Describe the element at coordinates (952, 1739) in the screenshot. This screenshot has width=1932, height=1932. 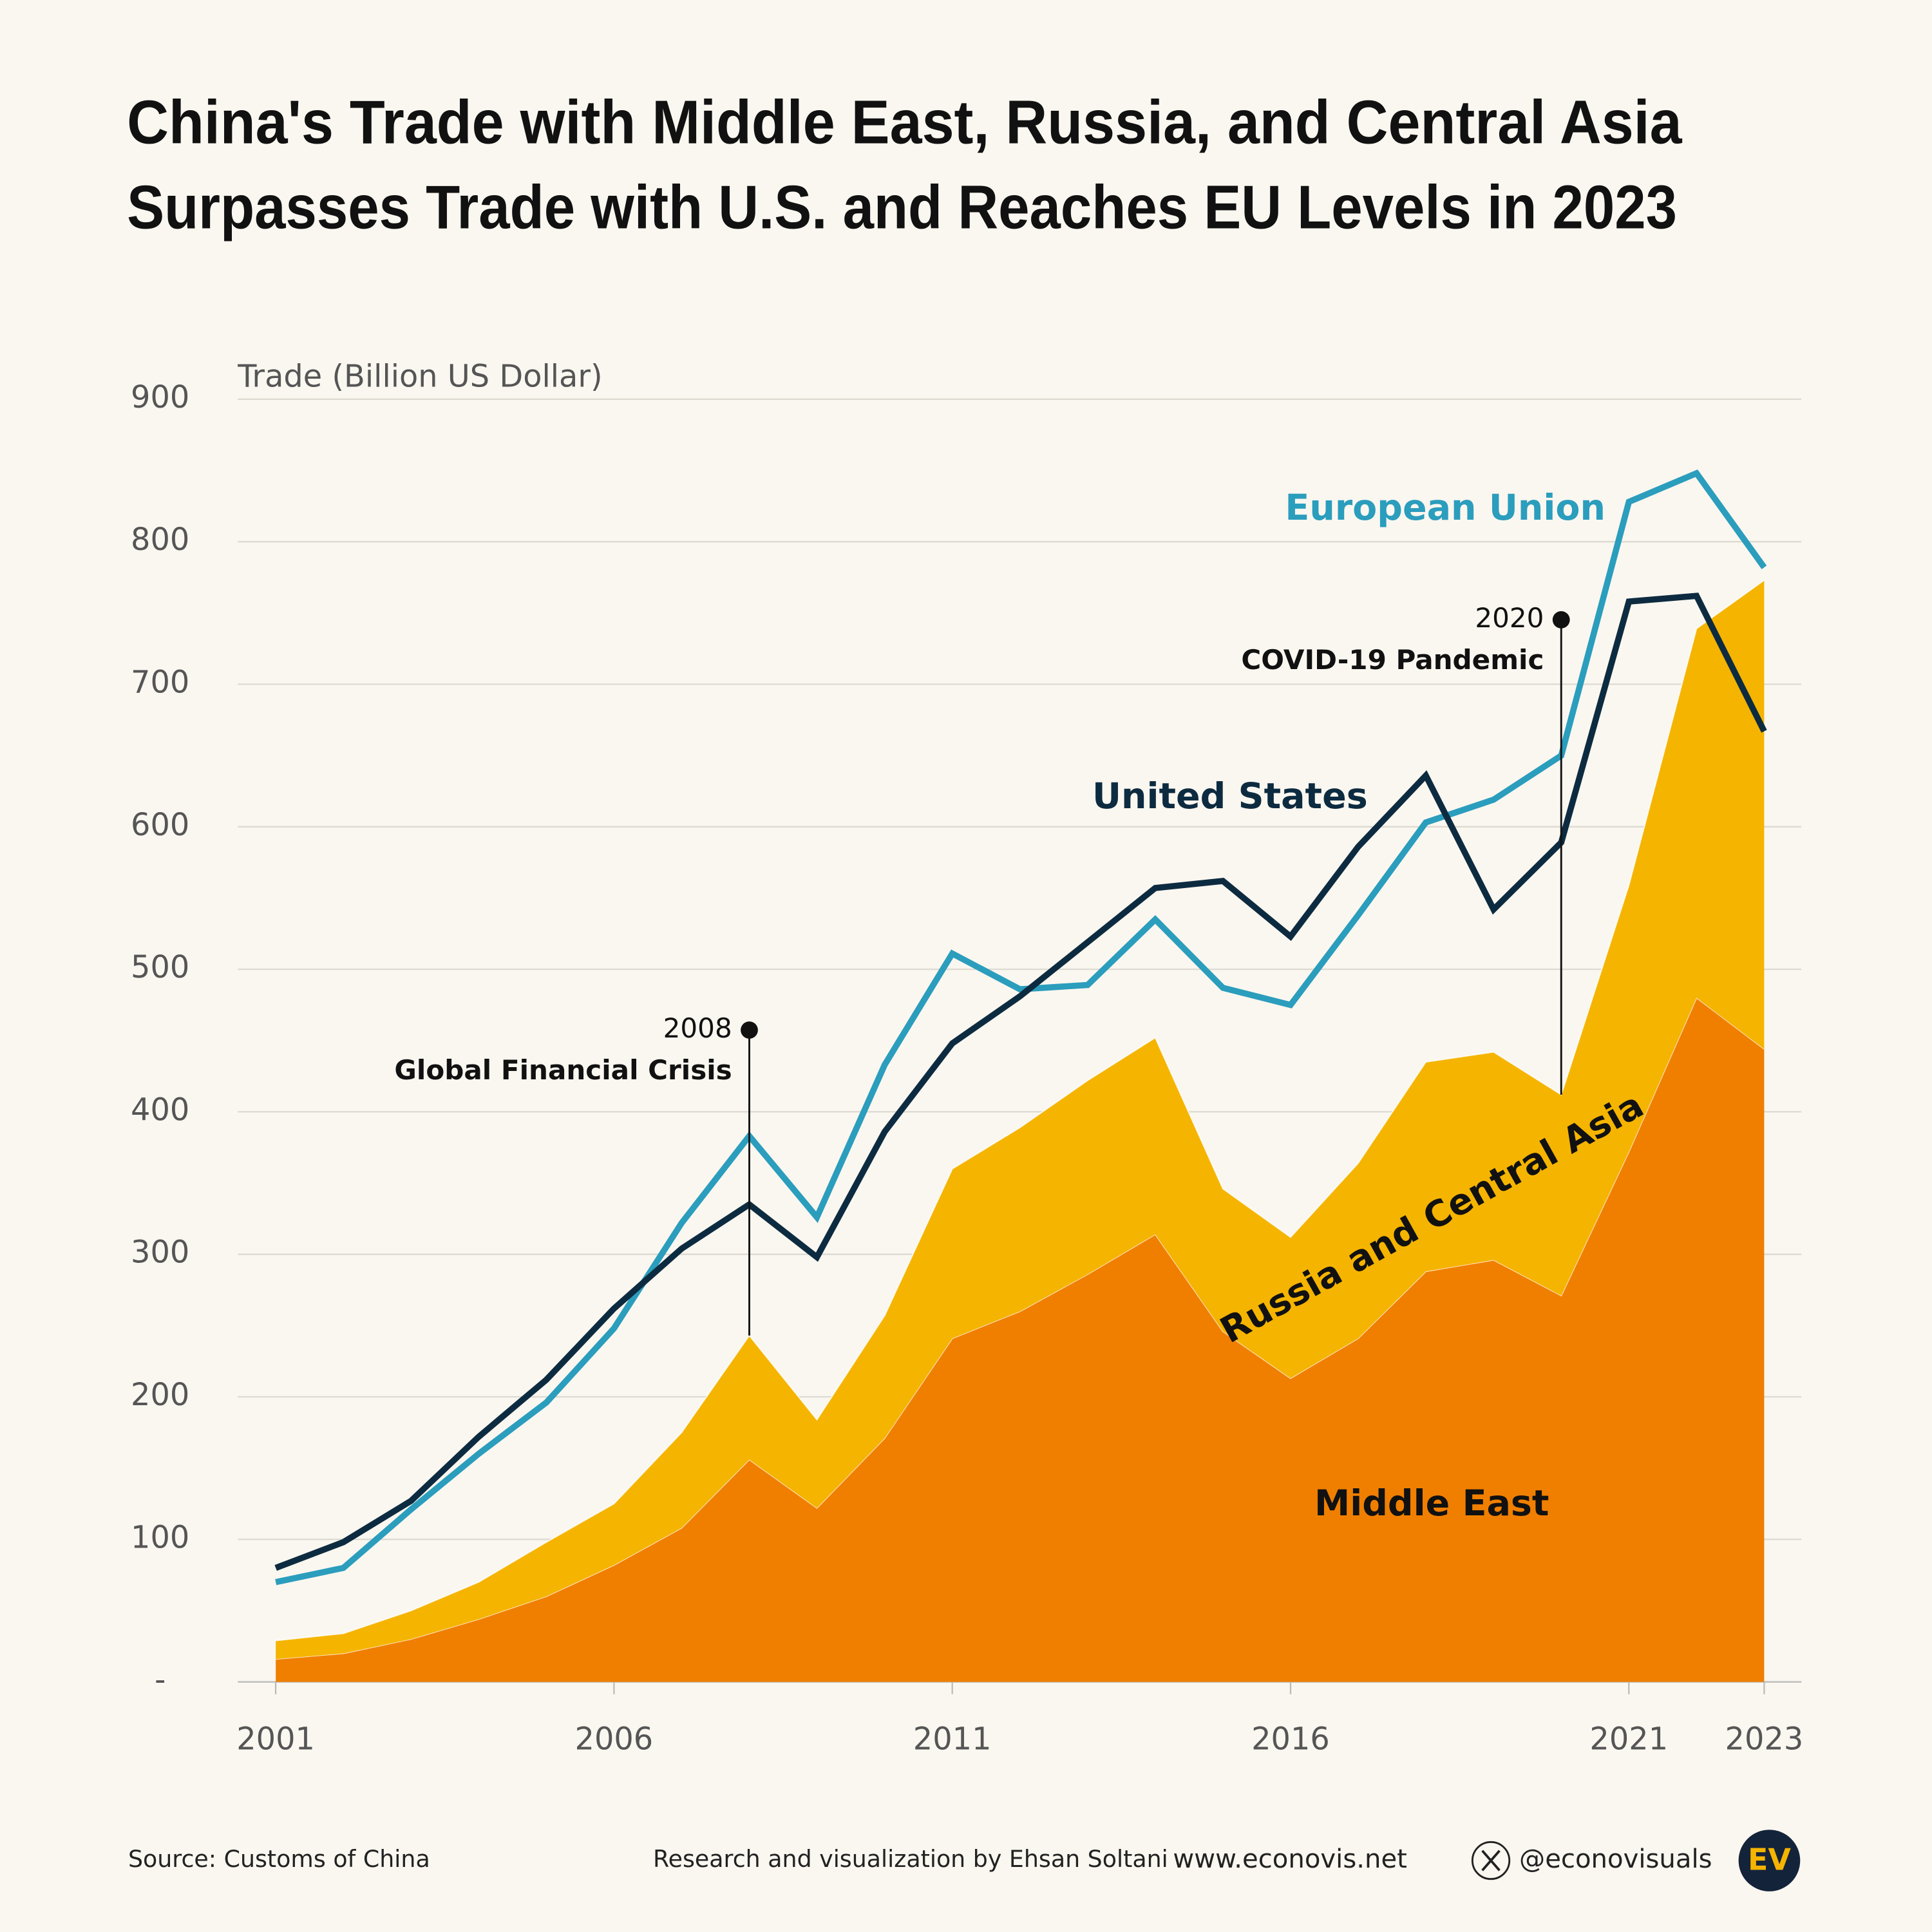
I see `x-tick-label: 2011` at that location.